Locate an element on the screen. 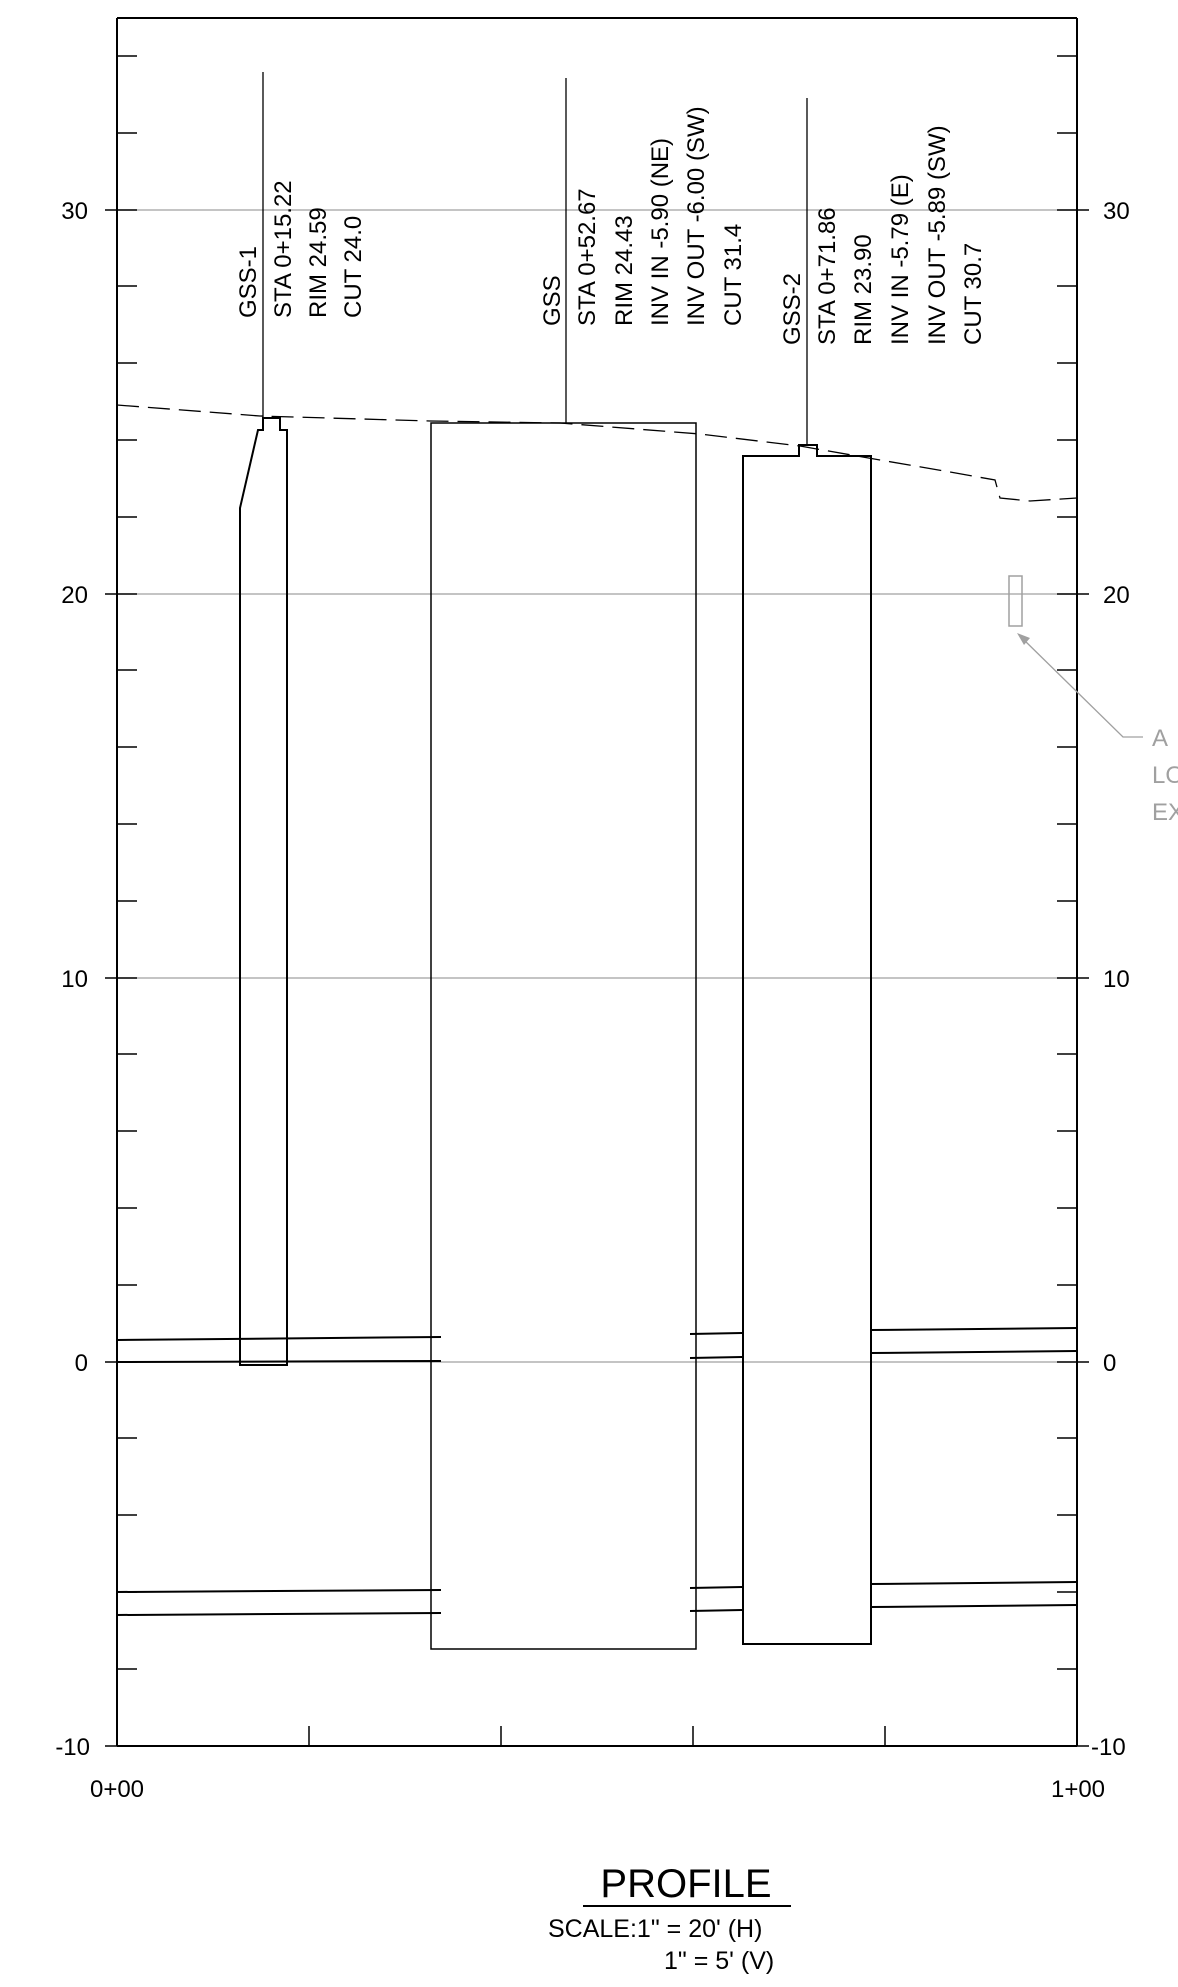 This screenshot has height=1987, width=1178. left-ticks is located at coordinates (121, 901).